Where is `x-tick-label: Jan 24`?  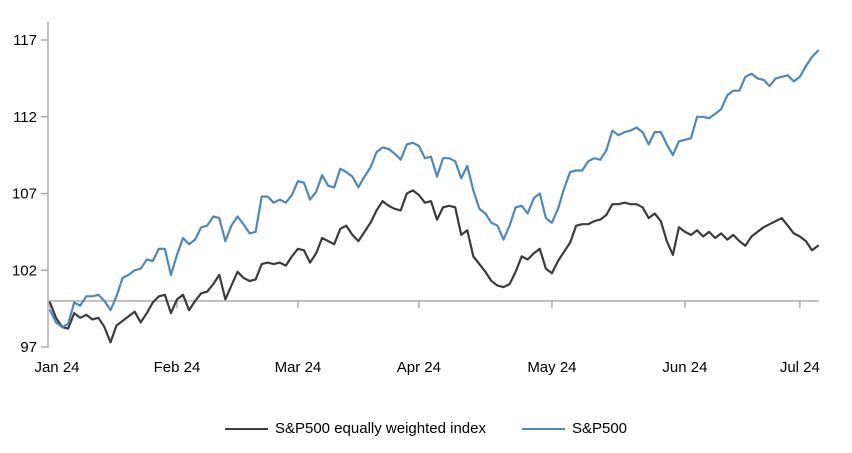
x-tick-label: Jan 24 is located at coordinates (56, 367).